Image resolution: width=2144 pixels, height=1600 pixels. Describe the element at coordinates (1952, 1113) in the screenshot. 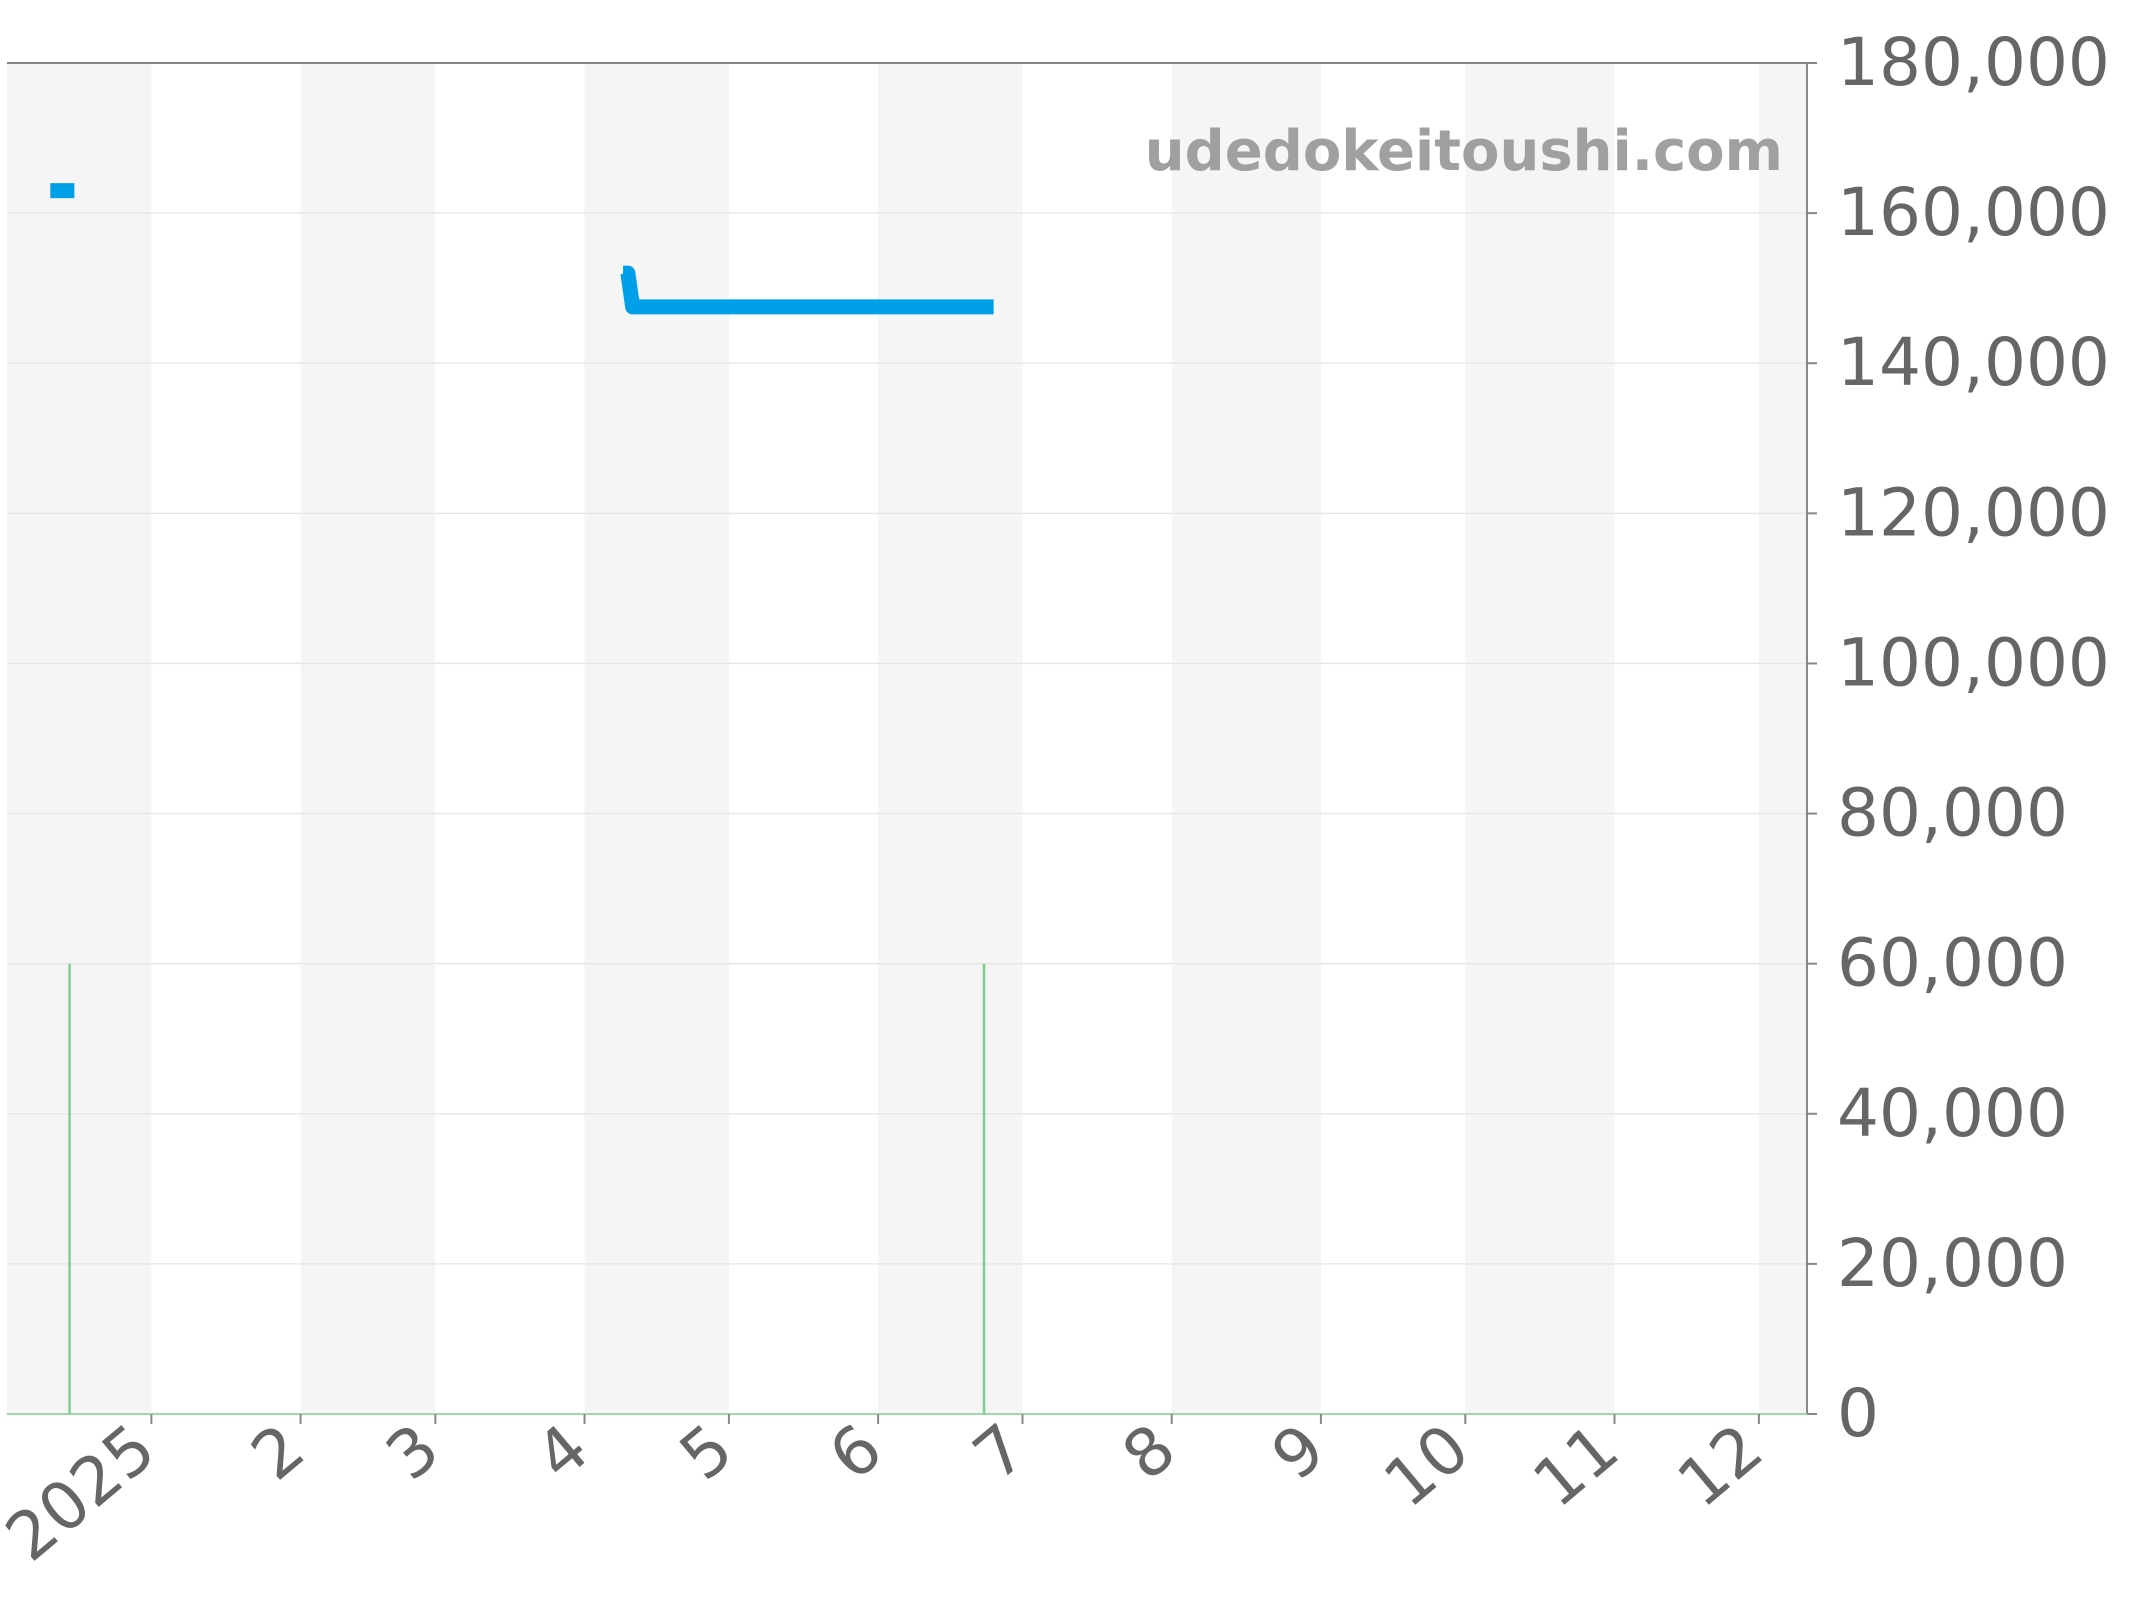

I see `y-tick-label: 40,000` at that location.